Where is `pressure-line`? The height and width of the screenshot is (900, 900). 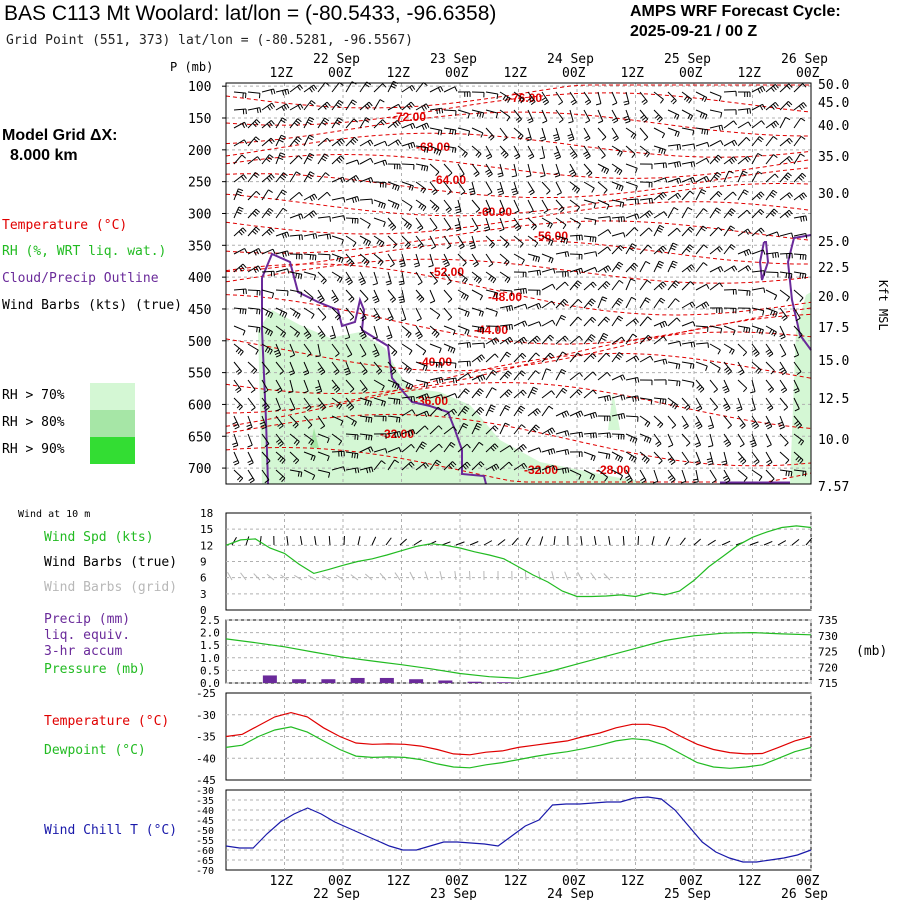
pressure-line is located at coordinates (518, 655).